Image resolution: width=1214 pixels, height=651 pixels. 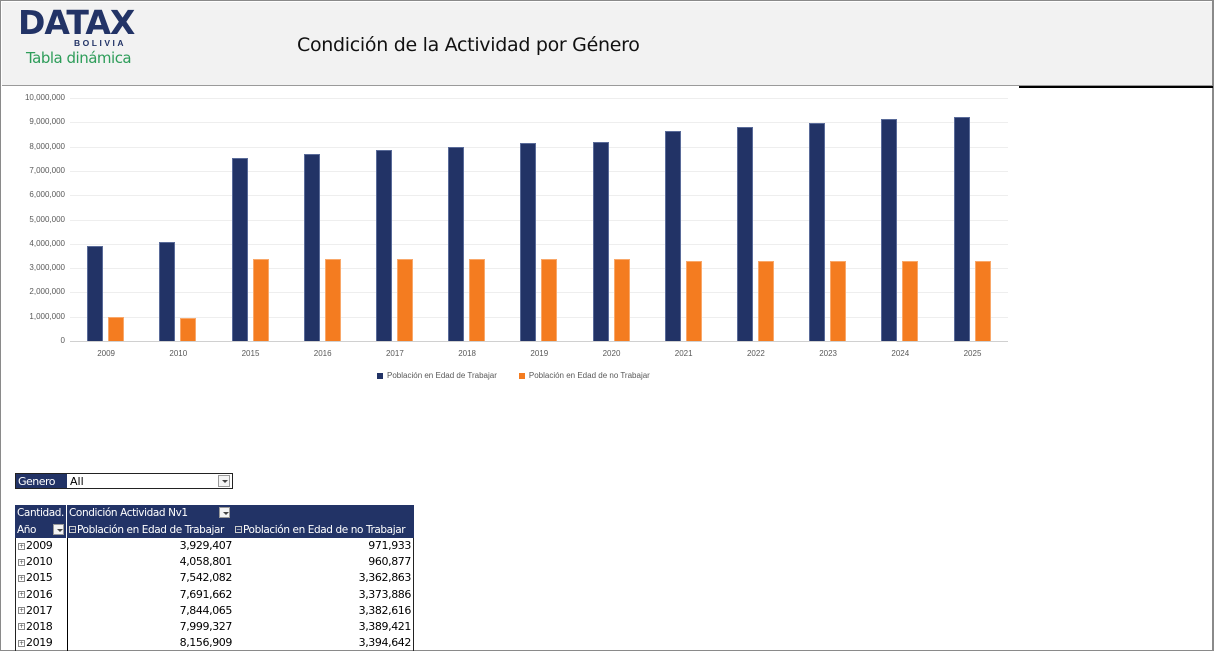 What do you see at coordinates (611, 353) in the screenshot?
I see `x-axis-tick: 2020` at bounding box center [611, 353].